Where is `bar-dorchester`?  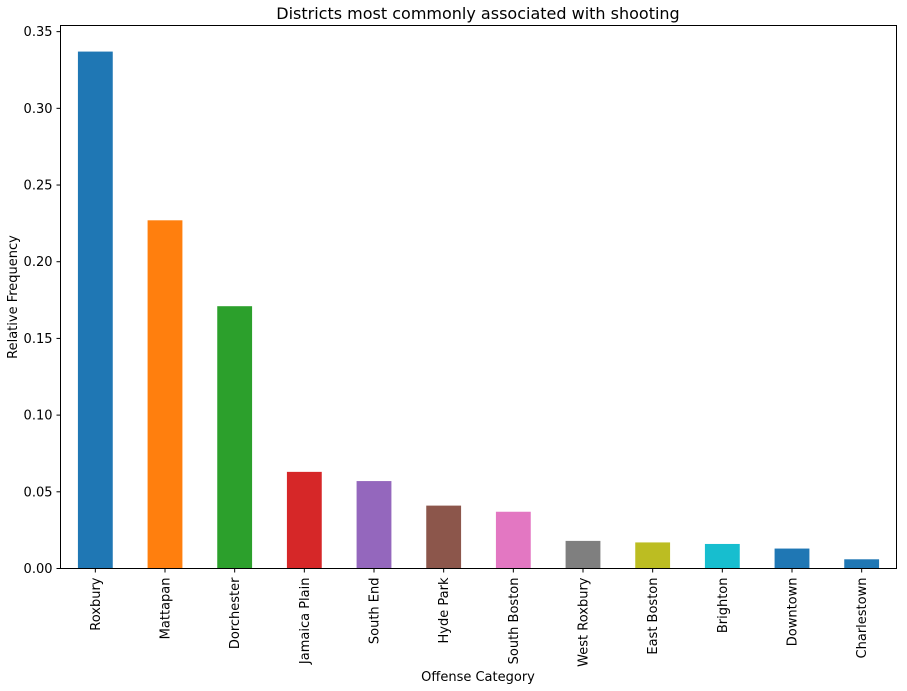
bar-dorchester is located at coordinates (235, 437).